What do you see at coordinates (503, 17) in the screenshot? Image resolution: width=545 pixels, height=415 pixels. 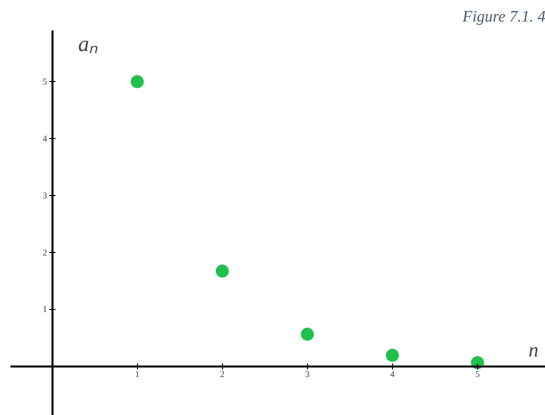 I see `chart-title: Figure 7.1. 4` at bounding box center [503, 17].